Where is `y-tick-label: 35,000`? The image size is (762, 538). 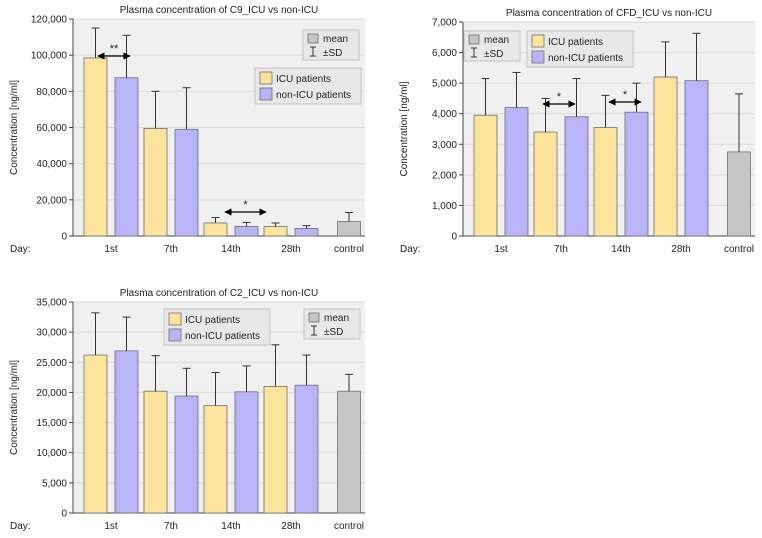 y-tick-label: 35,000 is located at coordinates (51, 303).